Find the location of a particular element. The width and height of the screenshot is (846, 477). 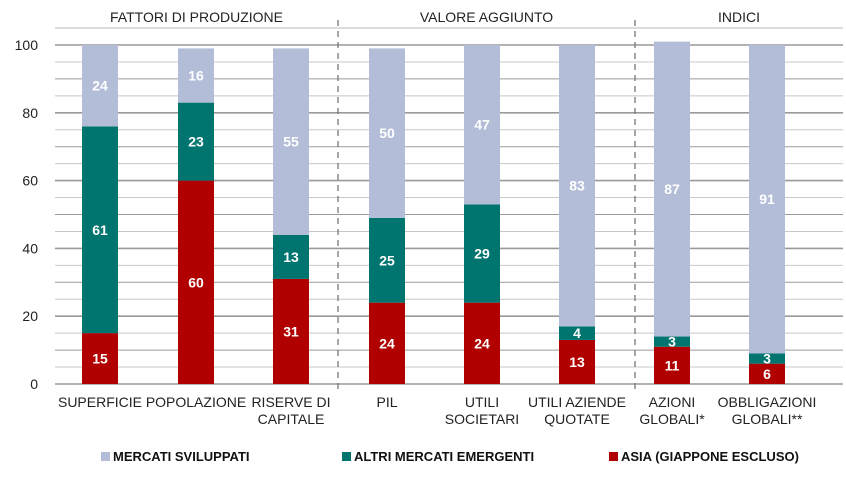

data-label: 23 is located at coordinates (196, 142).